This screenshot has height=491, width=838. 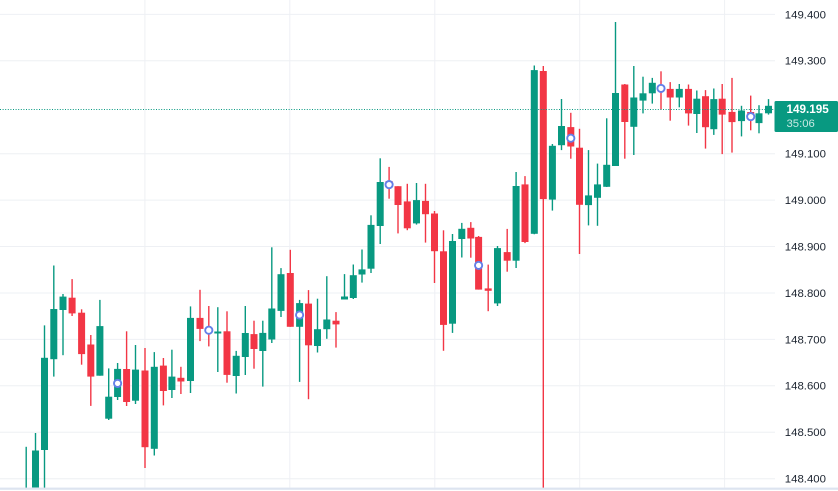 I want to click on svg-text: 148.700, so click(x=805, y=340).